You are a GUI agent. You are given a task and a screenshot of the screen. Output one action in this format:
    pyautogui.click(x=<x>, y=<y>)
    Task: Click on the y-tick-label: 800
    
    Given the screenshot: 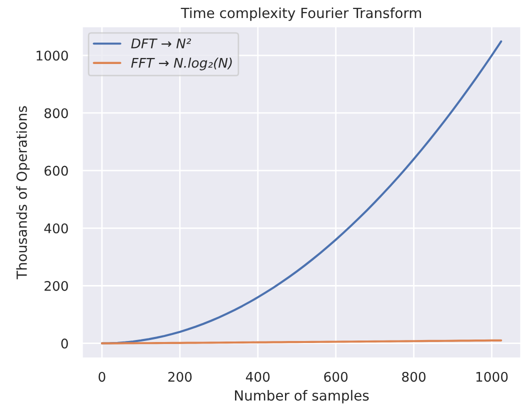 What is the action you would take?
    pyautogui.click(x=56, y=113)
    